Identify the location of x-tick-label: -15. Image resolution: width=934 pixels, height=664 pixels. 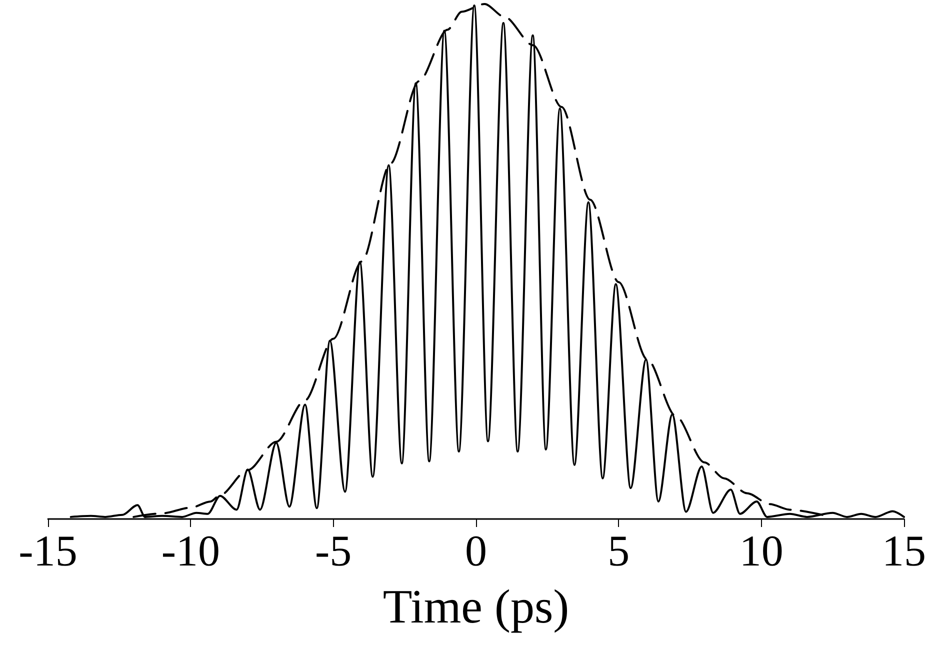
(48, 551).